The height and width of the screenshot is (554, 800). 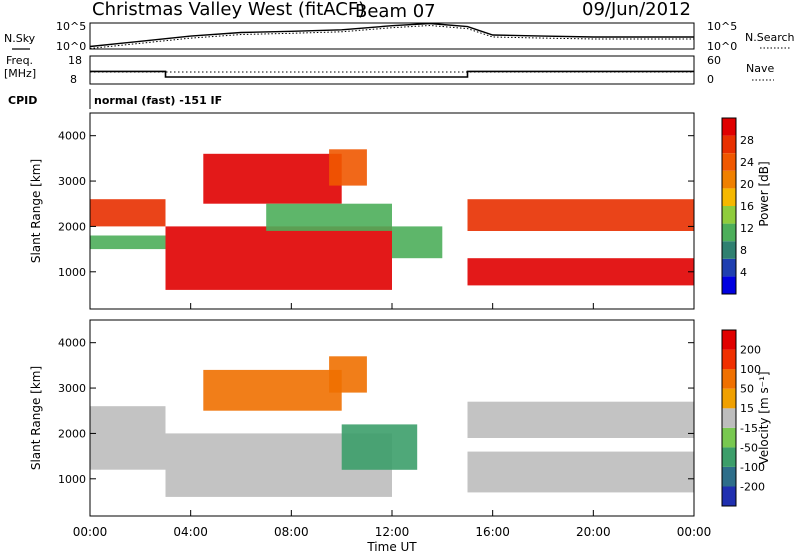 I want to click on velocity-colorbar-label: Velocity [m s⁻¹], so click(x=764, y=417).